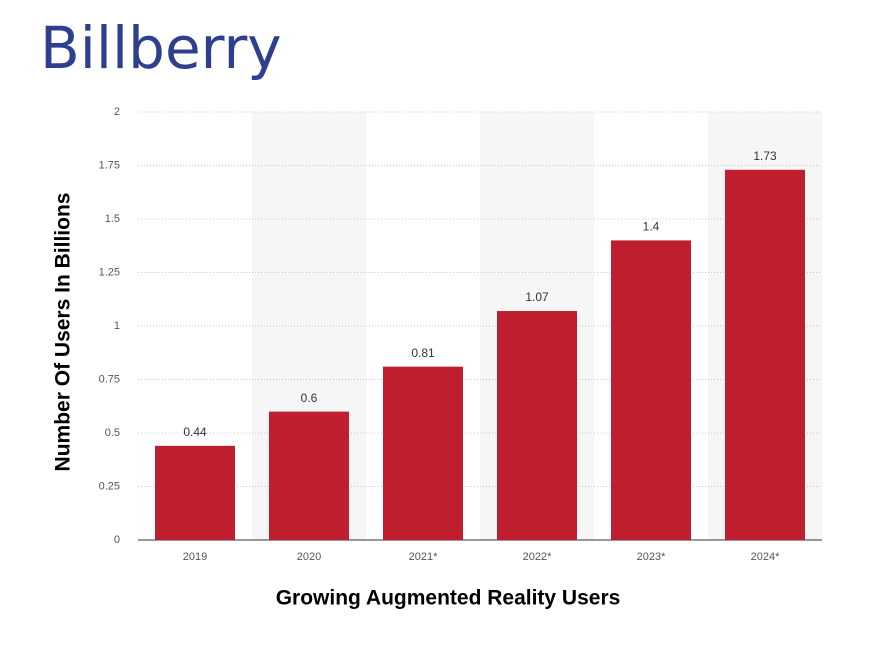 This screenshot has width=893, height=649. What do you see at coordinates (309, 398) in the screenshot?
I see `value-label: 0.6` at bounding box center [309, 398].